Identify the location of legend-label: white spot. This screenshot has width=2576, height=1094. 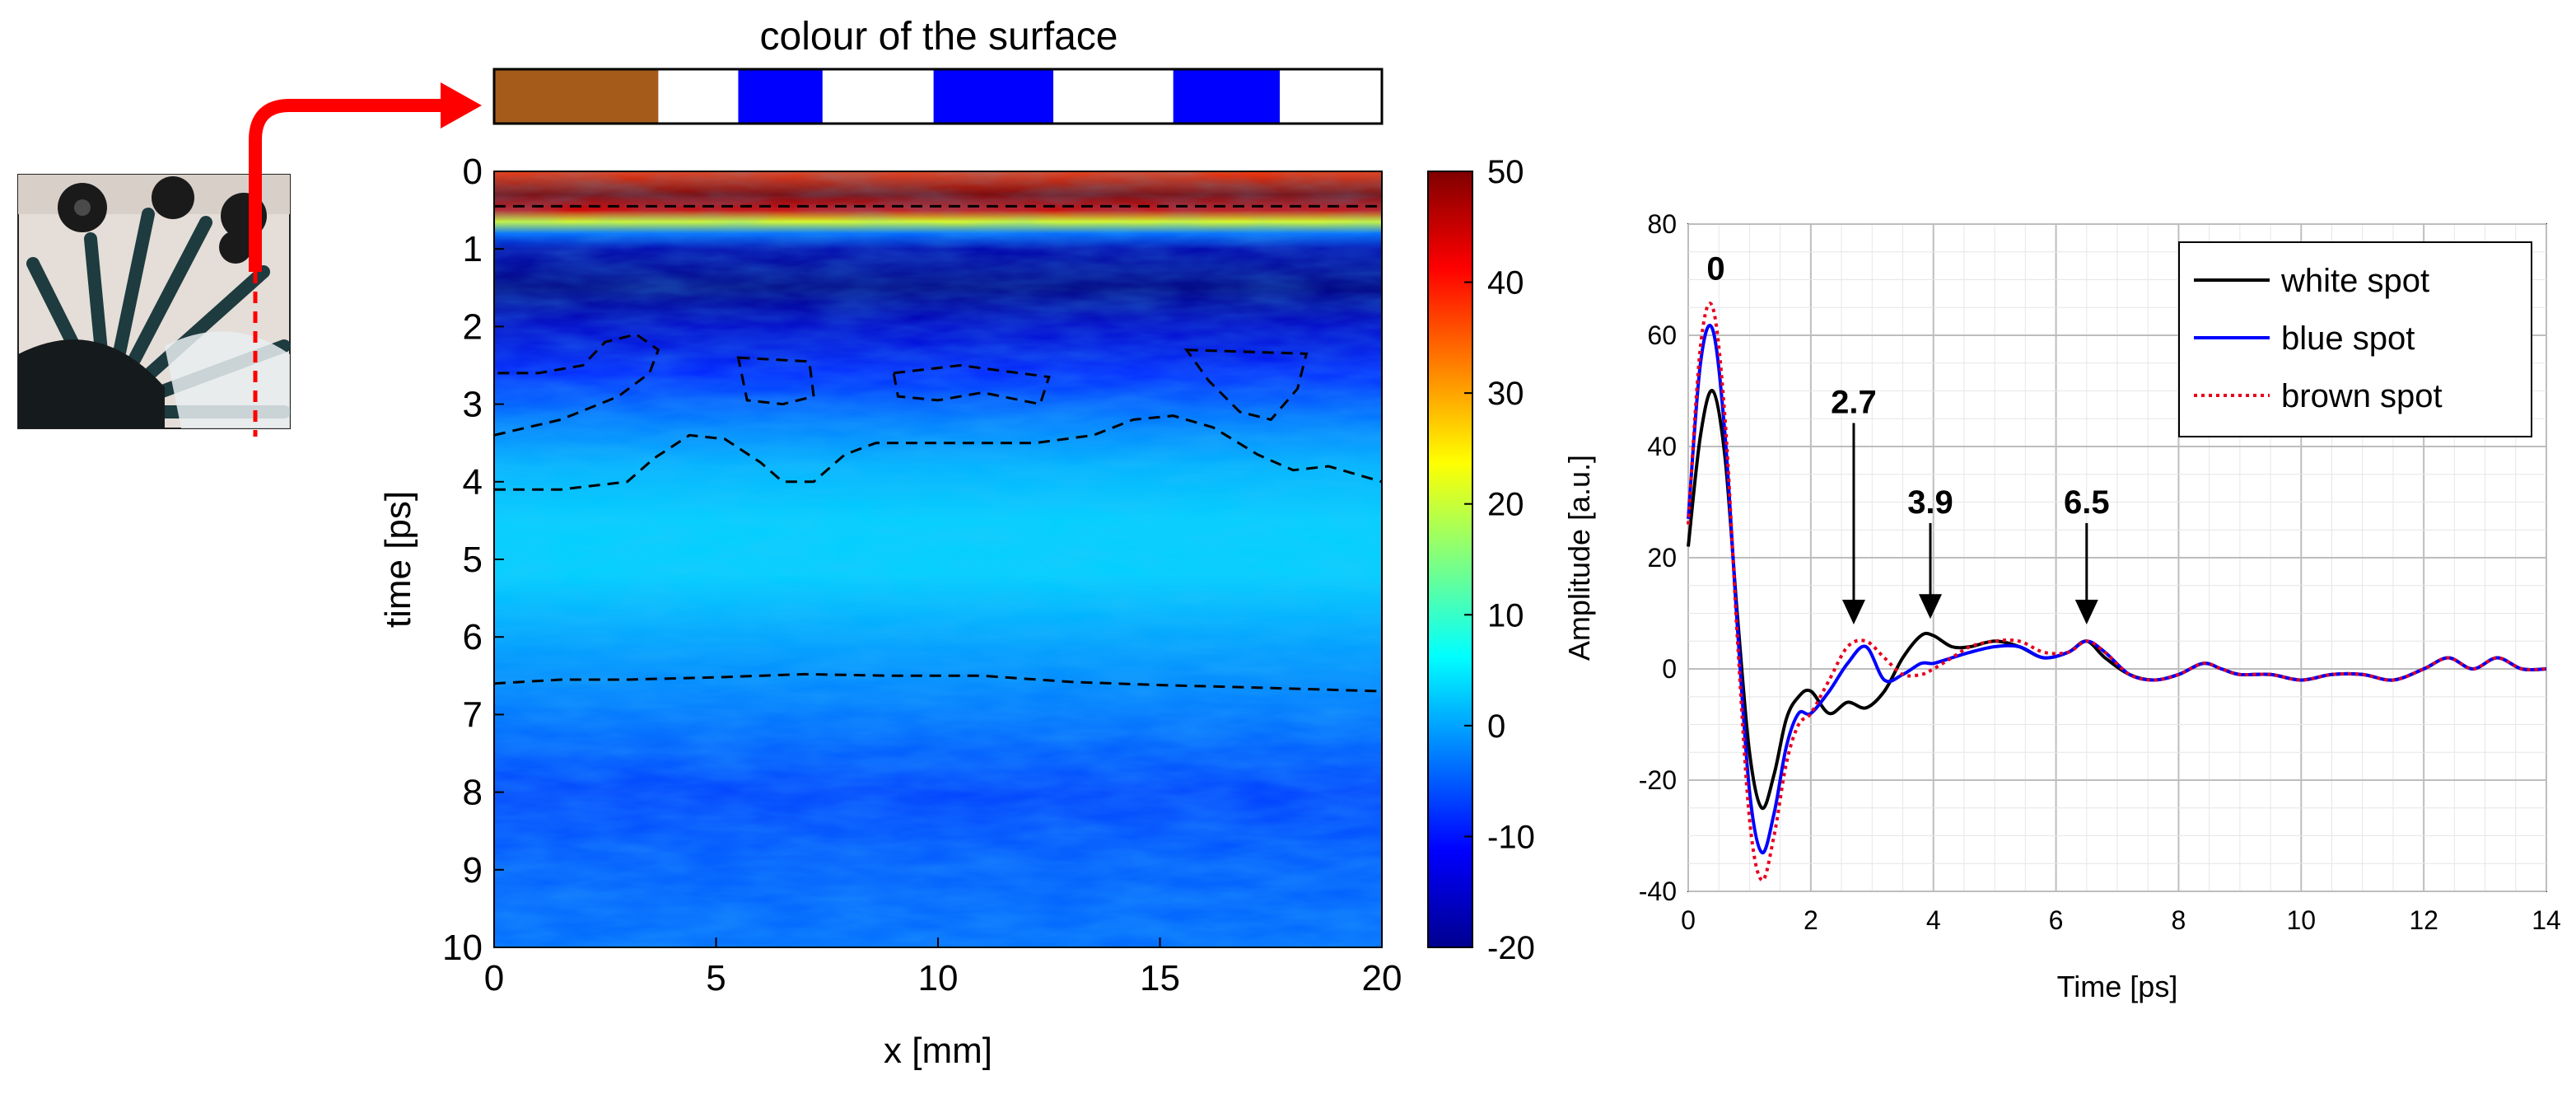
(2354, 281).